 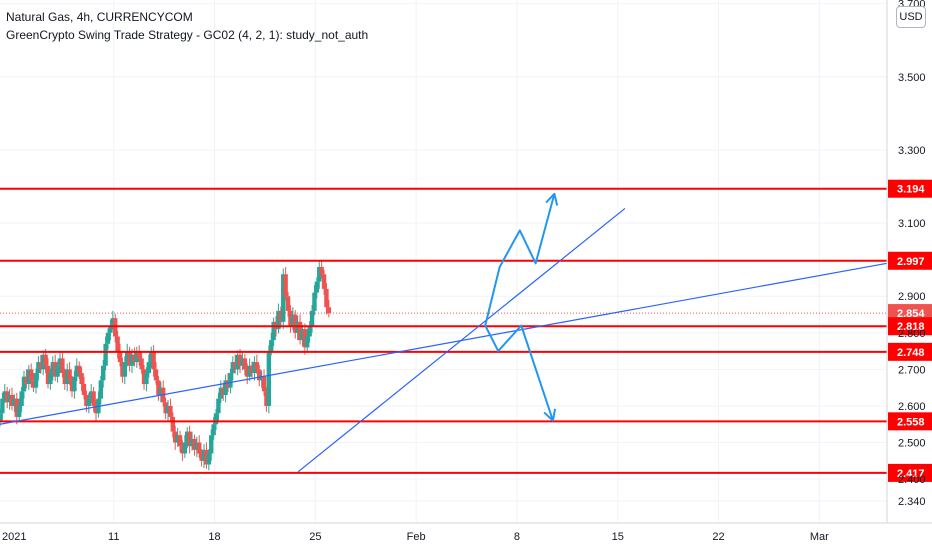 I want to click on projection-up-arrow, so click(x=521, y=259).